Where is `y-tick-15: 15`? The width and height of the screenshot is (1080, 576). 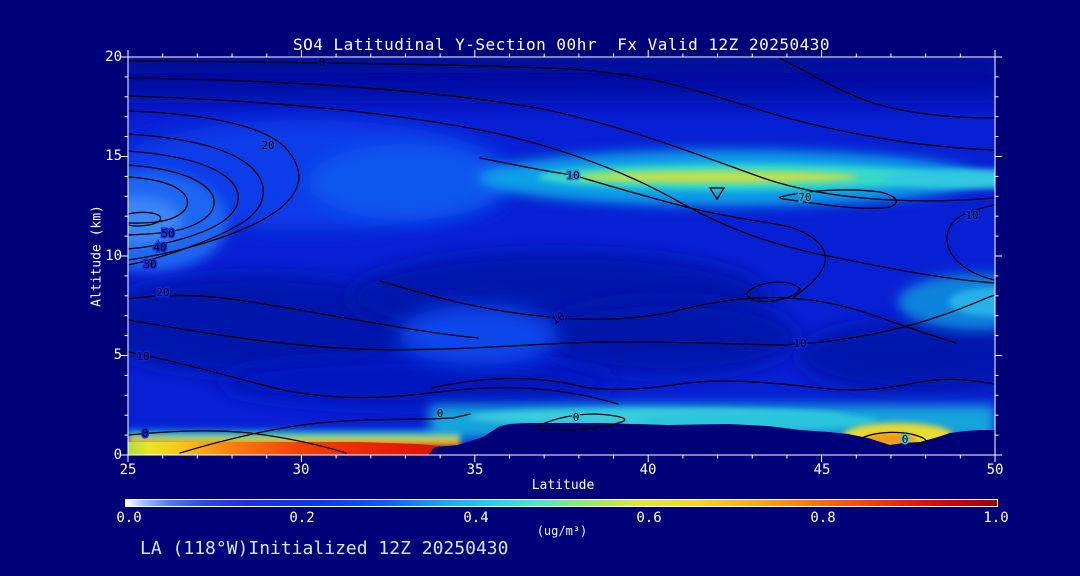
y-tick-15: 15 is located at coordinates (113, 156).